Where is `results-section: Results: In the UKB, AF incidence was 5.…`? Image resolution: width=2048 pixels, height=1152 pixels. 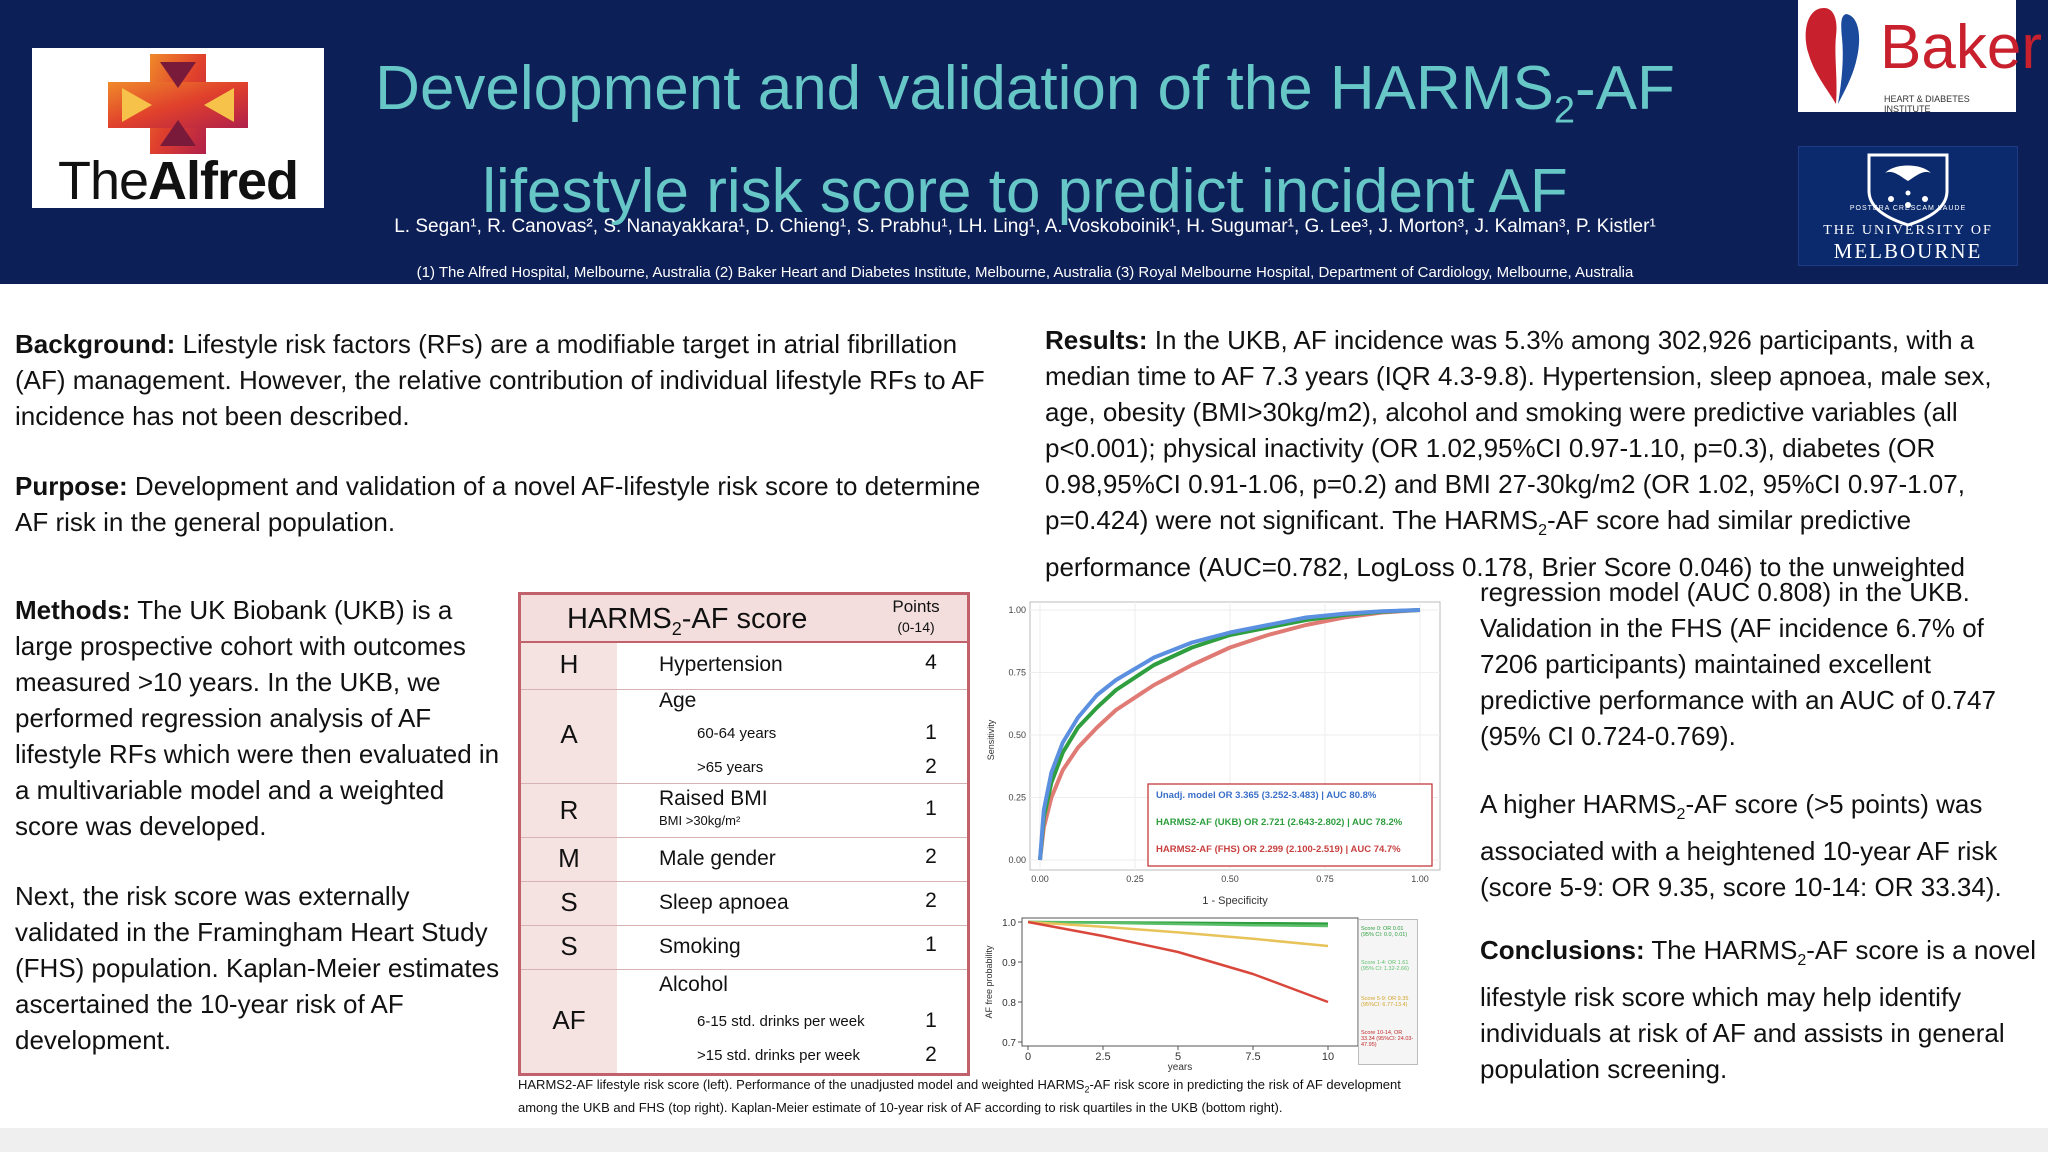
results-section: Results: In the UKB, AF incidence was 5.… is located at coordinates (1540, 453).